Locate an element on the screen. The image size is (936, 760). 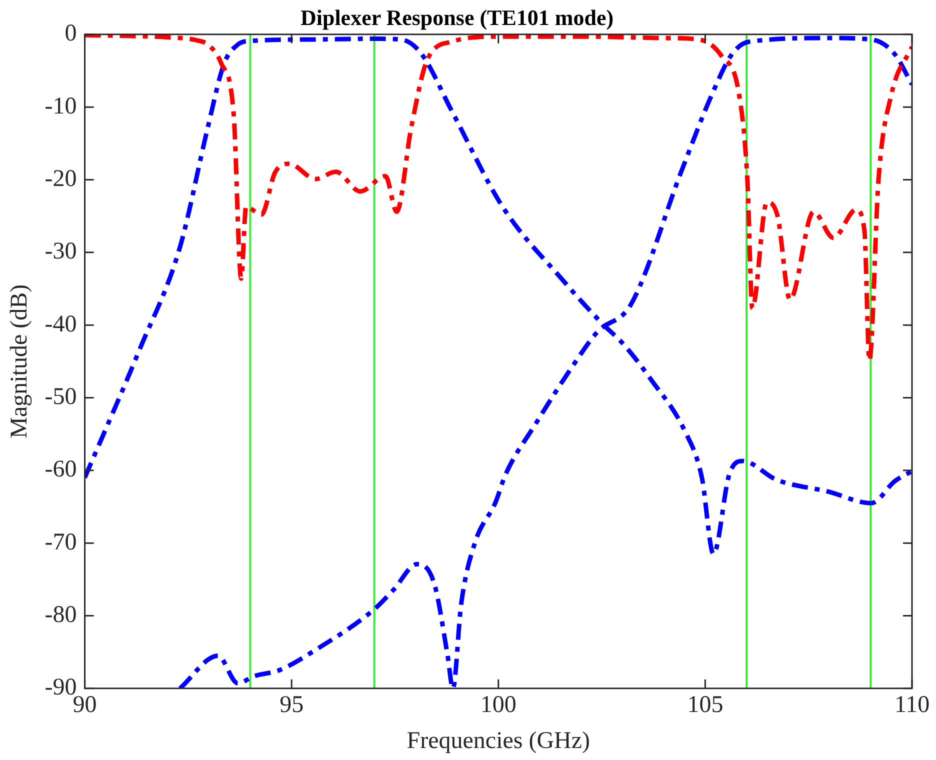
y-tick-label: -10 is located at coordinates (60, 106).